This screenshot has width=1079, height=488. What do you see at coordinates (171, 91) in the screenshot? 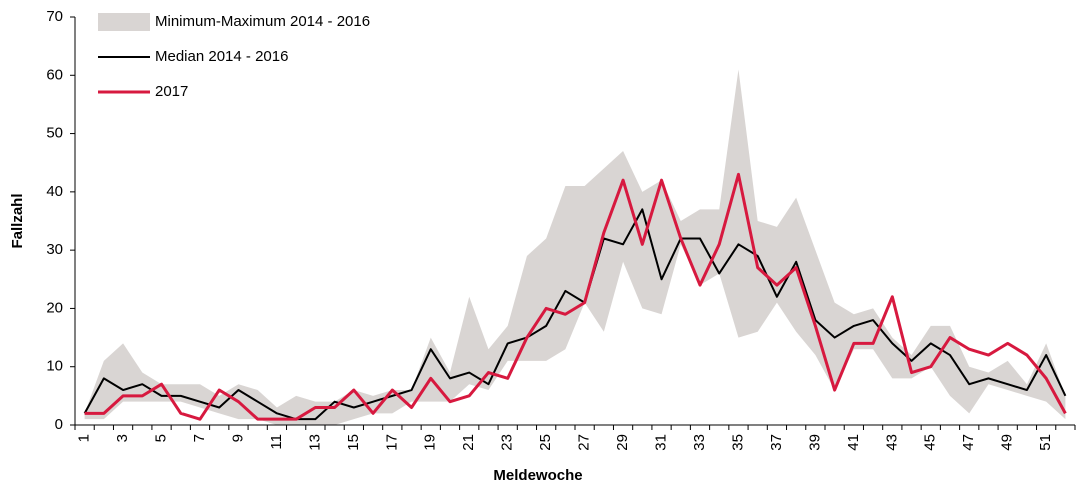
I see `legend-label: 2017` at bounding box center [171, 91].